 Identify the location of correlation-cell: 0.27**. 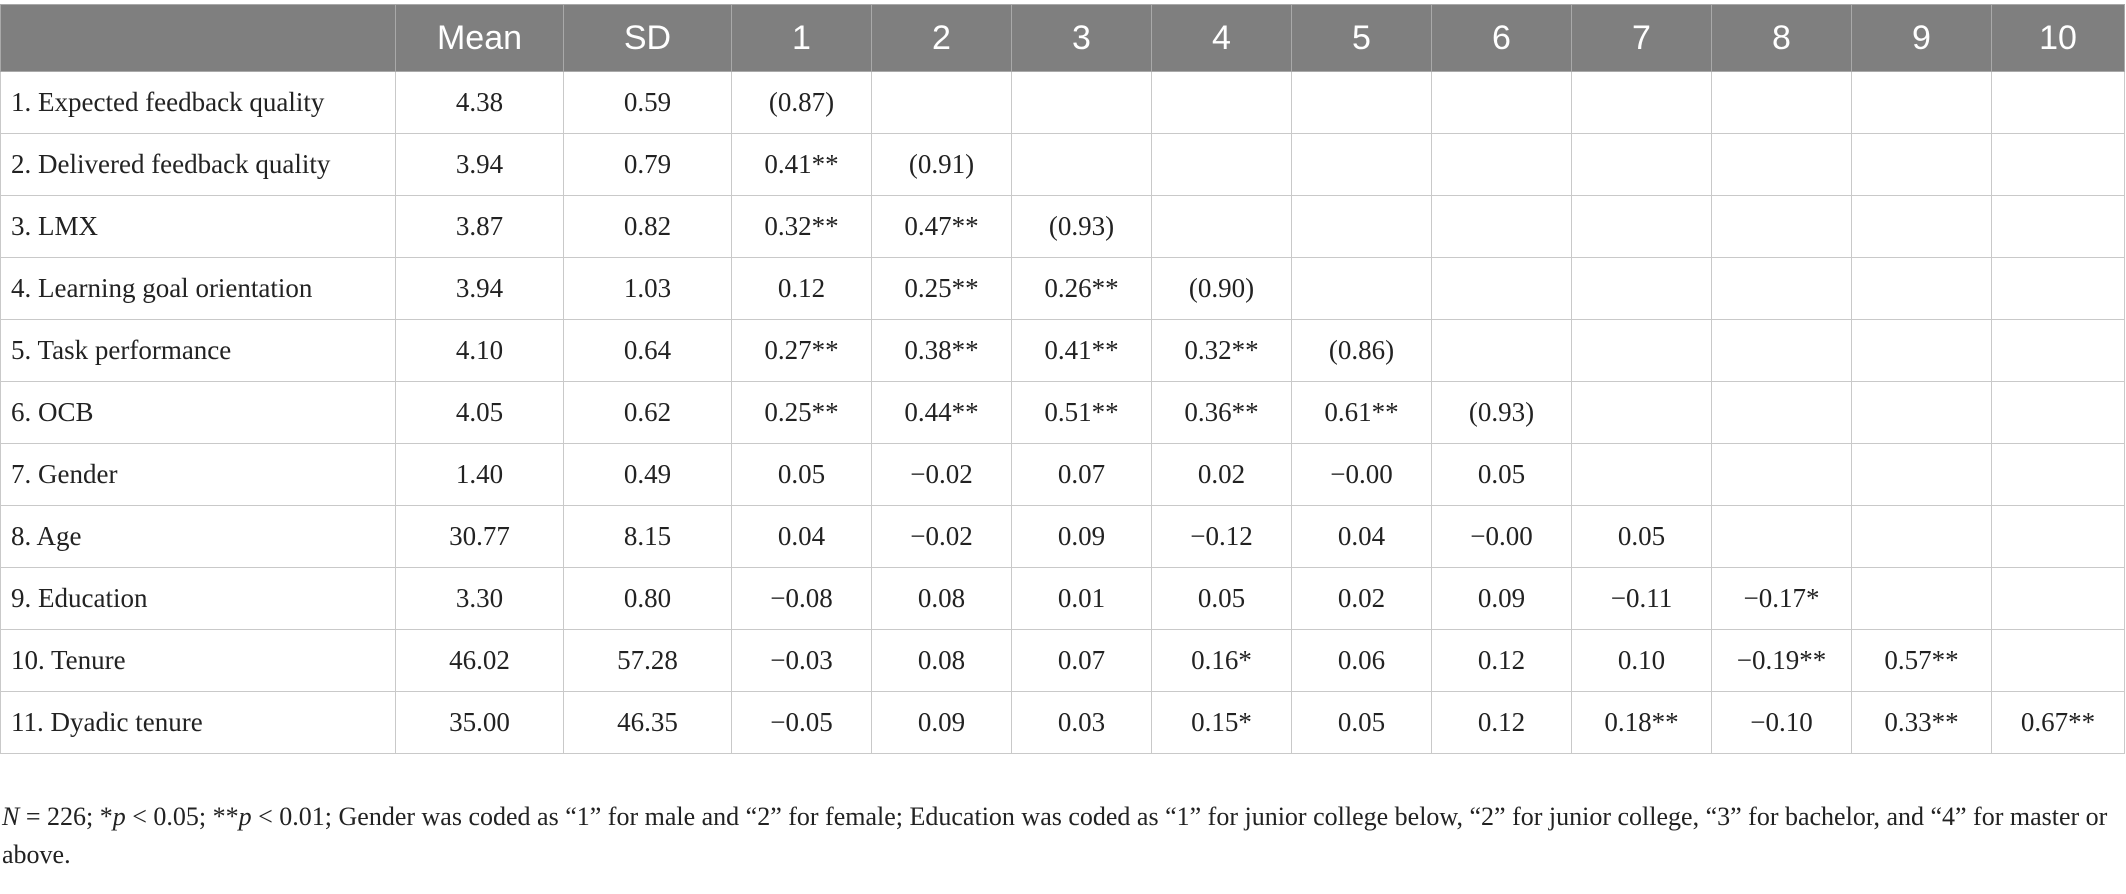
(801, 350).